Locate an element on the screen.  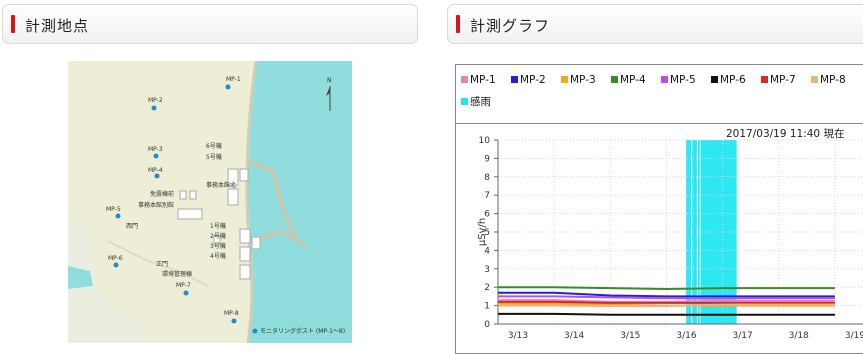
x-tick-label: 3/18 is located at coordinates (799, 336).